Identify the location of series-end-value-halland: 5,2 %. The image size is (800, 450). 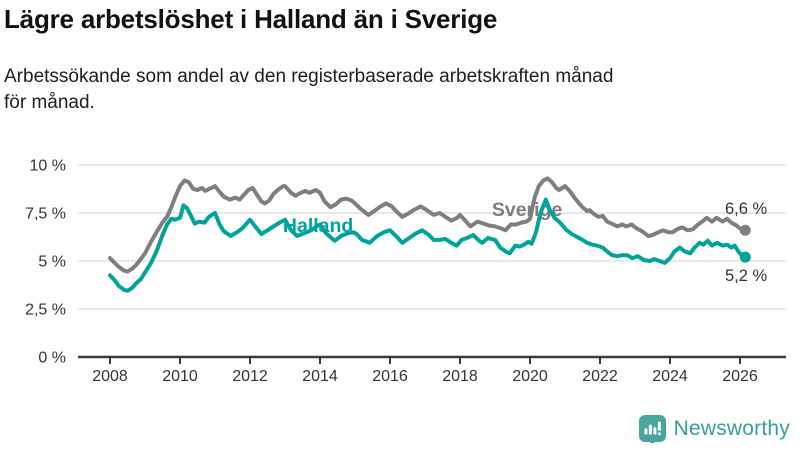
(746, 276).